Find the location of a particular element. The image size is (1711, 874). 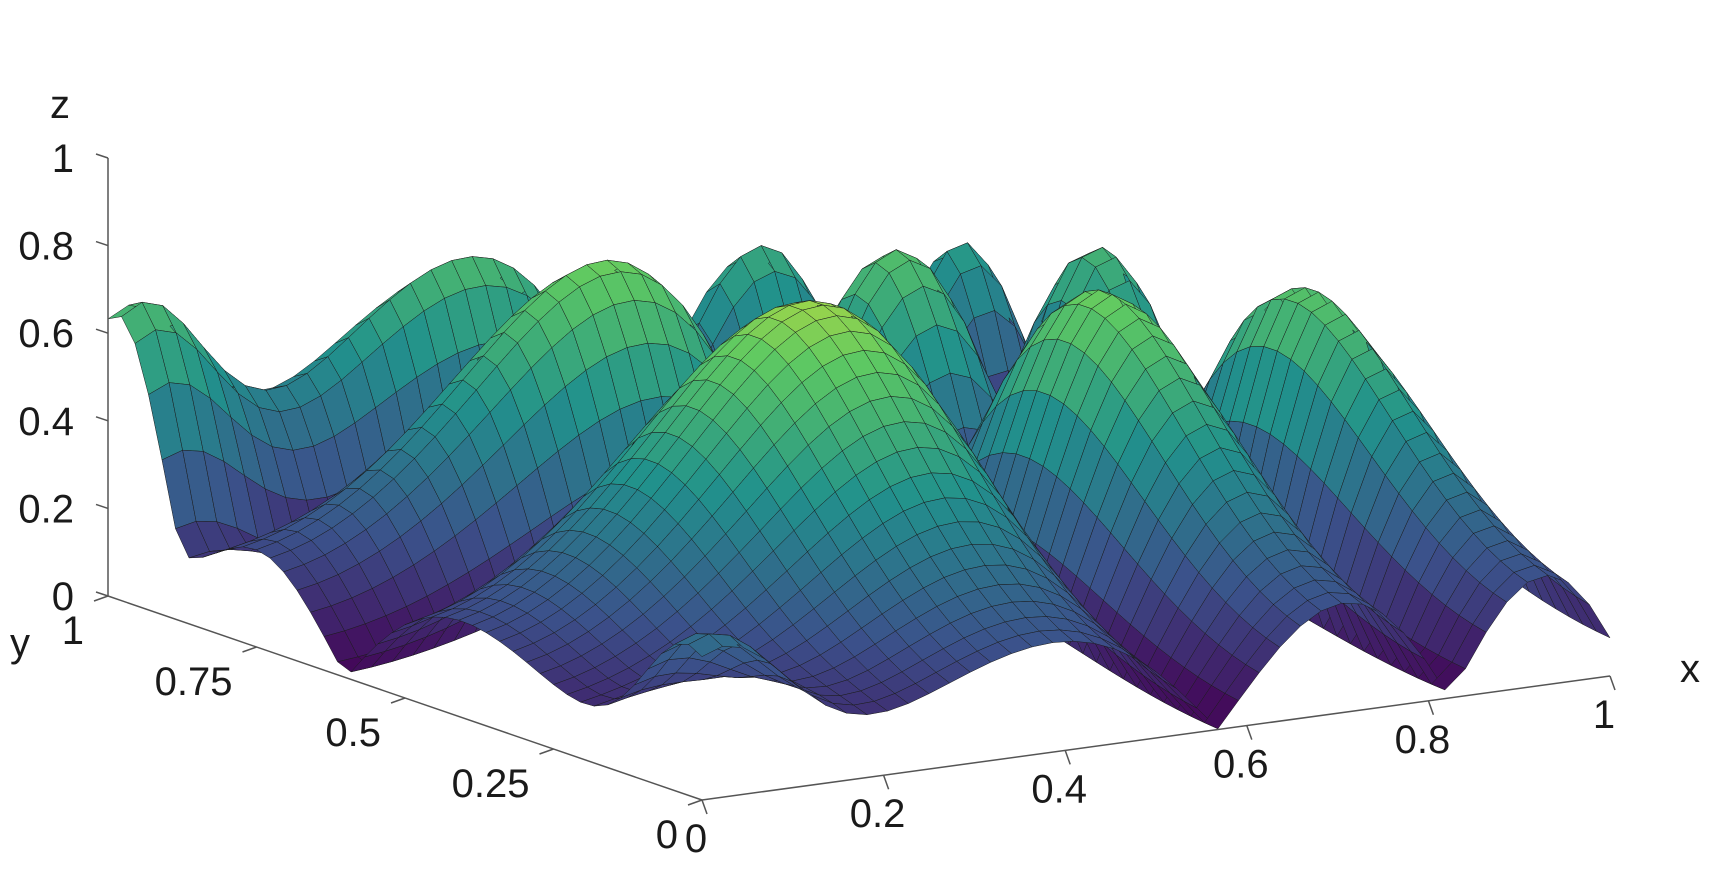

z-tick-label: 1 is located at coordinates (63, 159).